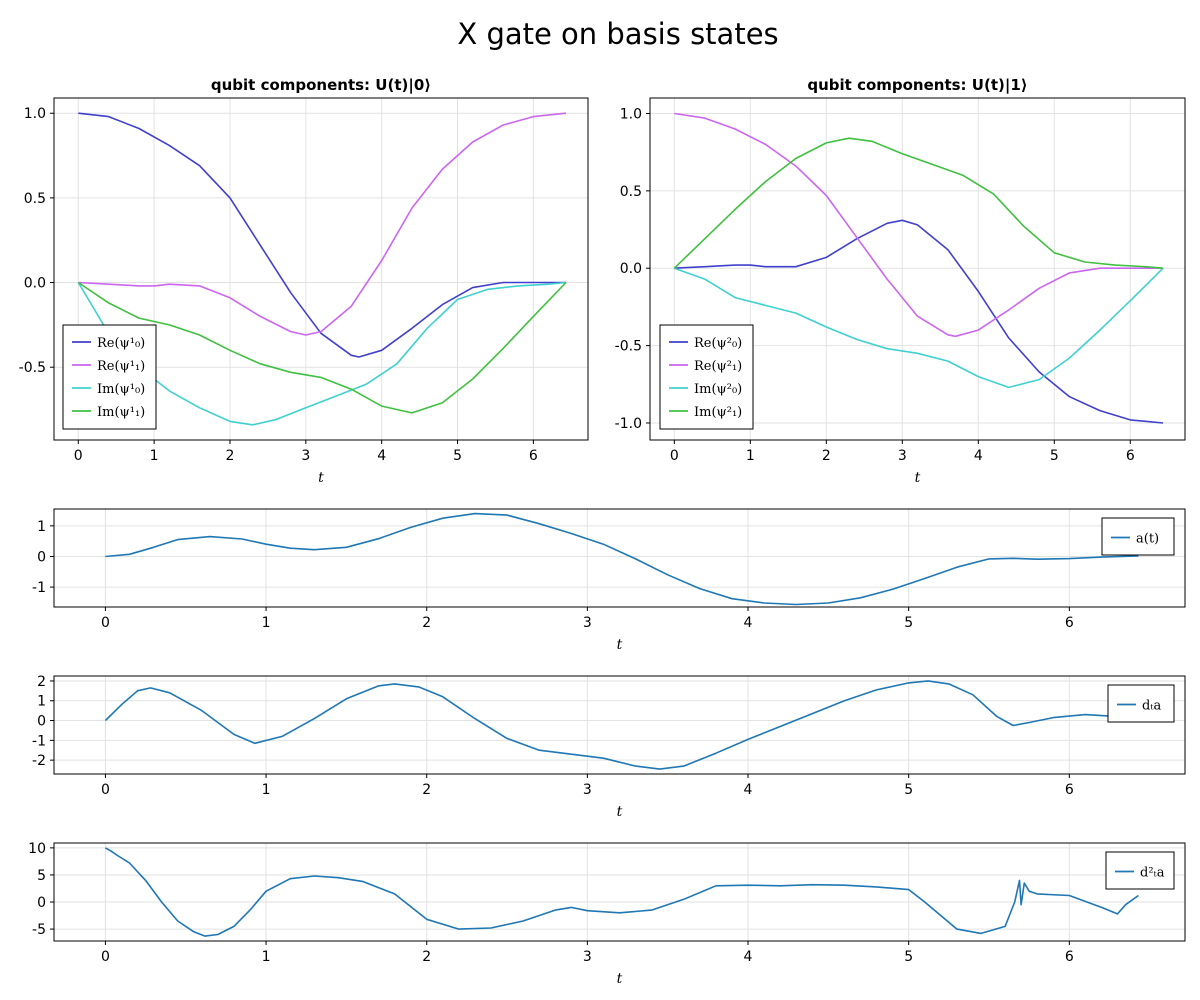 Image resolution: width=1200 pixels, height=1000 pixels. I want to click on y-tick-label: 10, so click(37, 849).